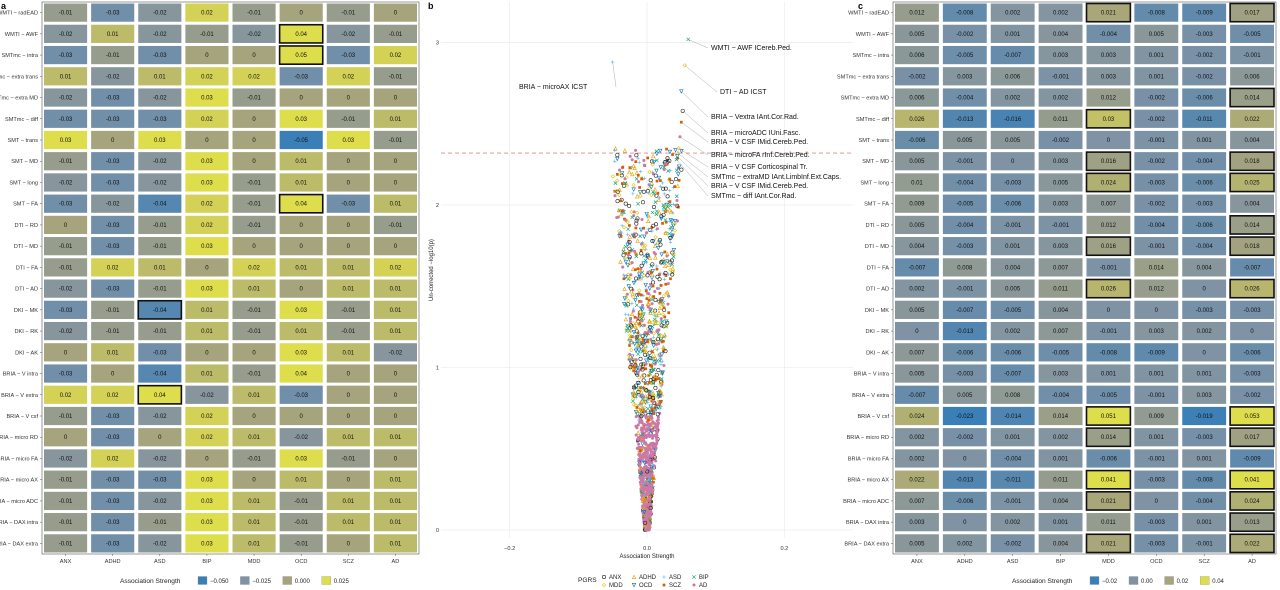 This screenshot has width=1280, height=590. Describe the element at coordinates (1094, 580) in the screenshot. I see `legend-swatch` at that location.